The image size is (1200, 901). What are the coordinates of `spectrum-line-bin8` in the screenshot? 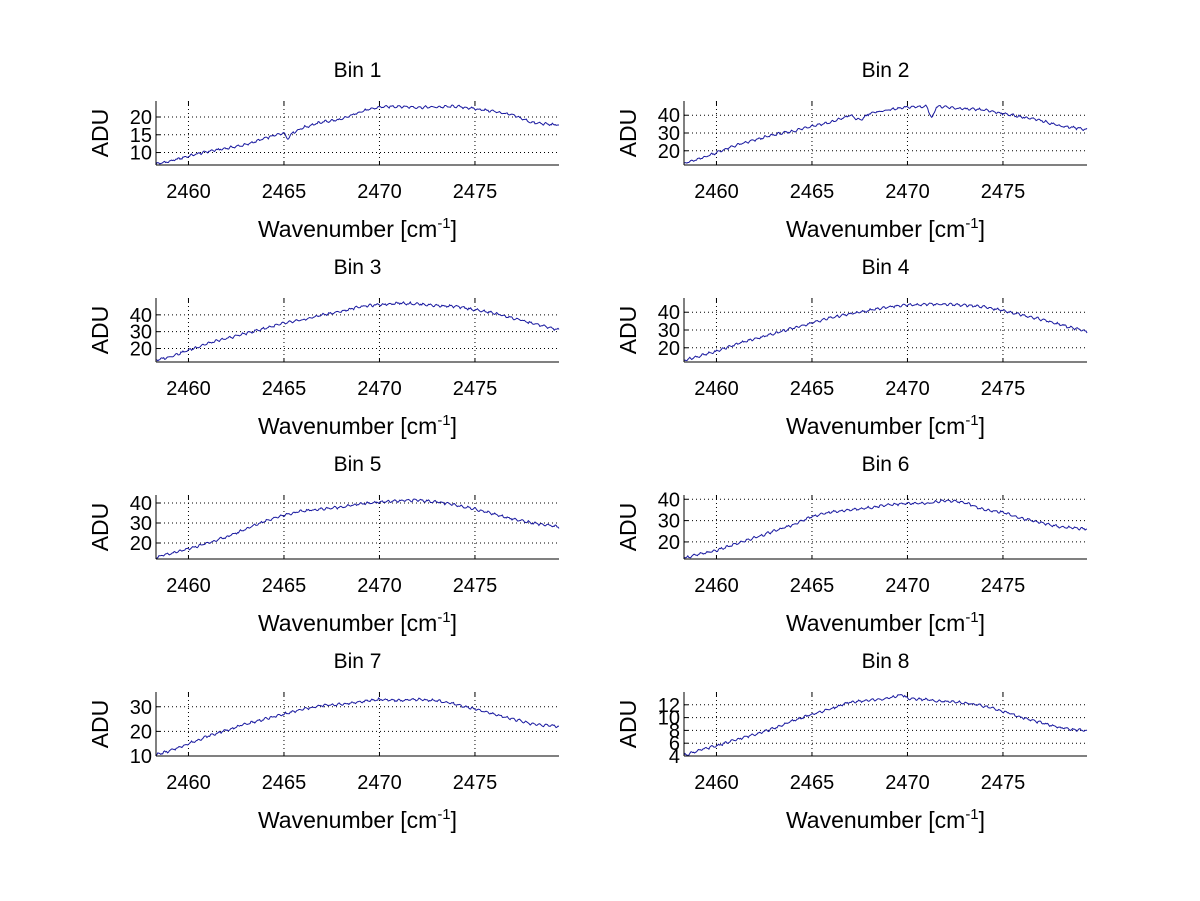 It's located at (885, 725).